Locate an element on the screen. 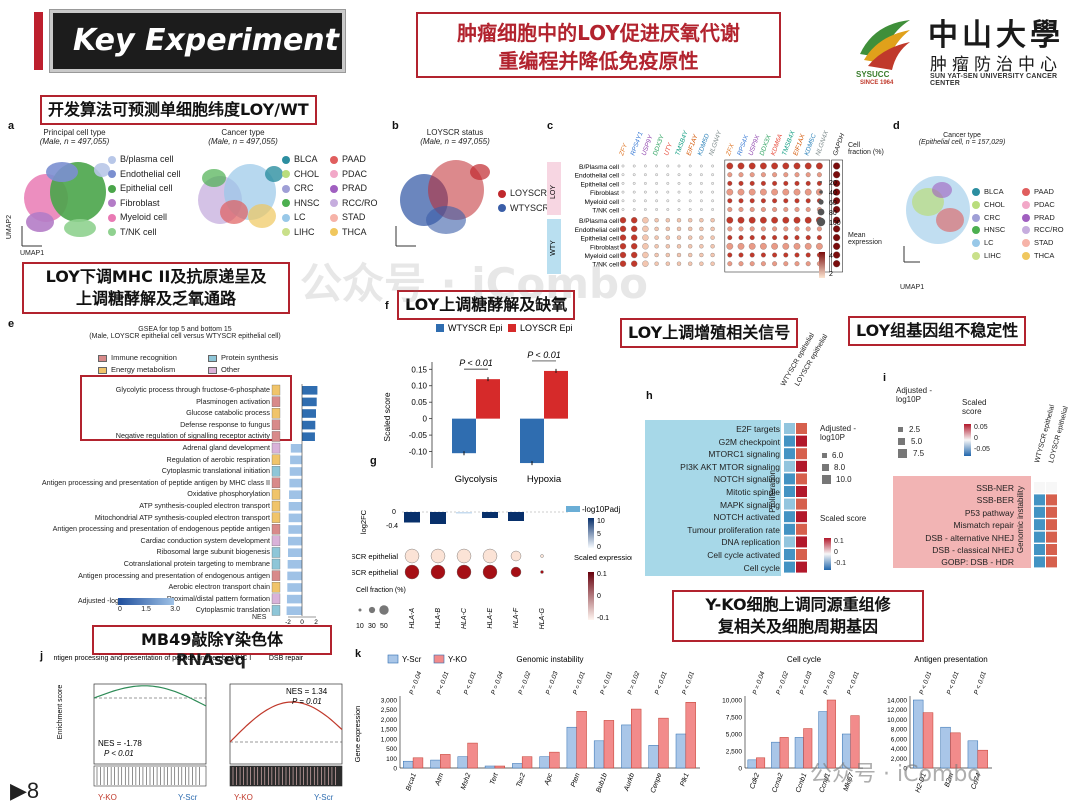  gsea-term: Regulation of aerobic respiration is located at coordinates (218, 459).